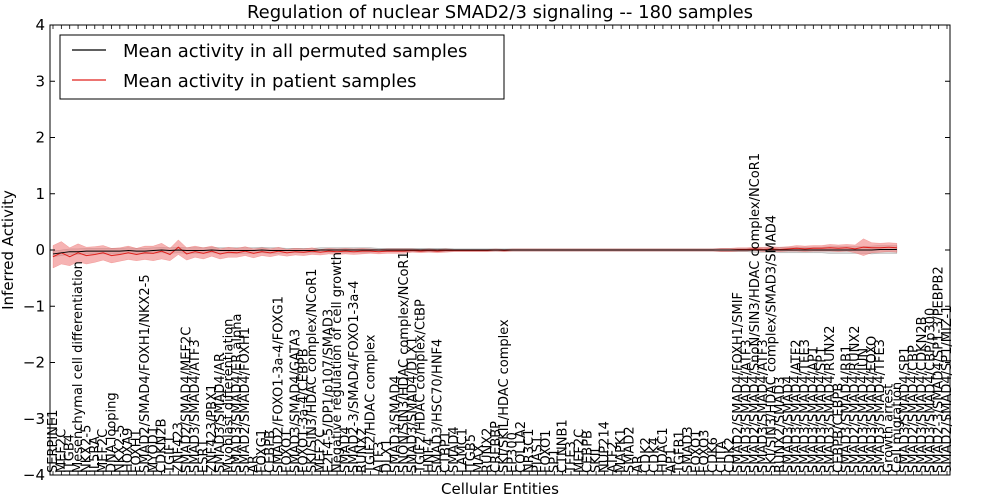 This screenshot has height=500, width=1000. Describe the element at coordinates (500, 489) in the screenshot. I see `x-axis-label: Cellular Entities` at that location.